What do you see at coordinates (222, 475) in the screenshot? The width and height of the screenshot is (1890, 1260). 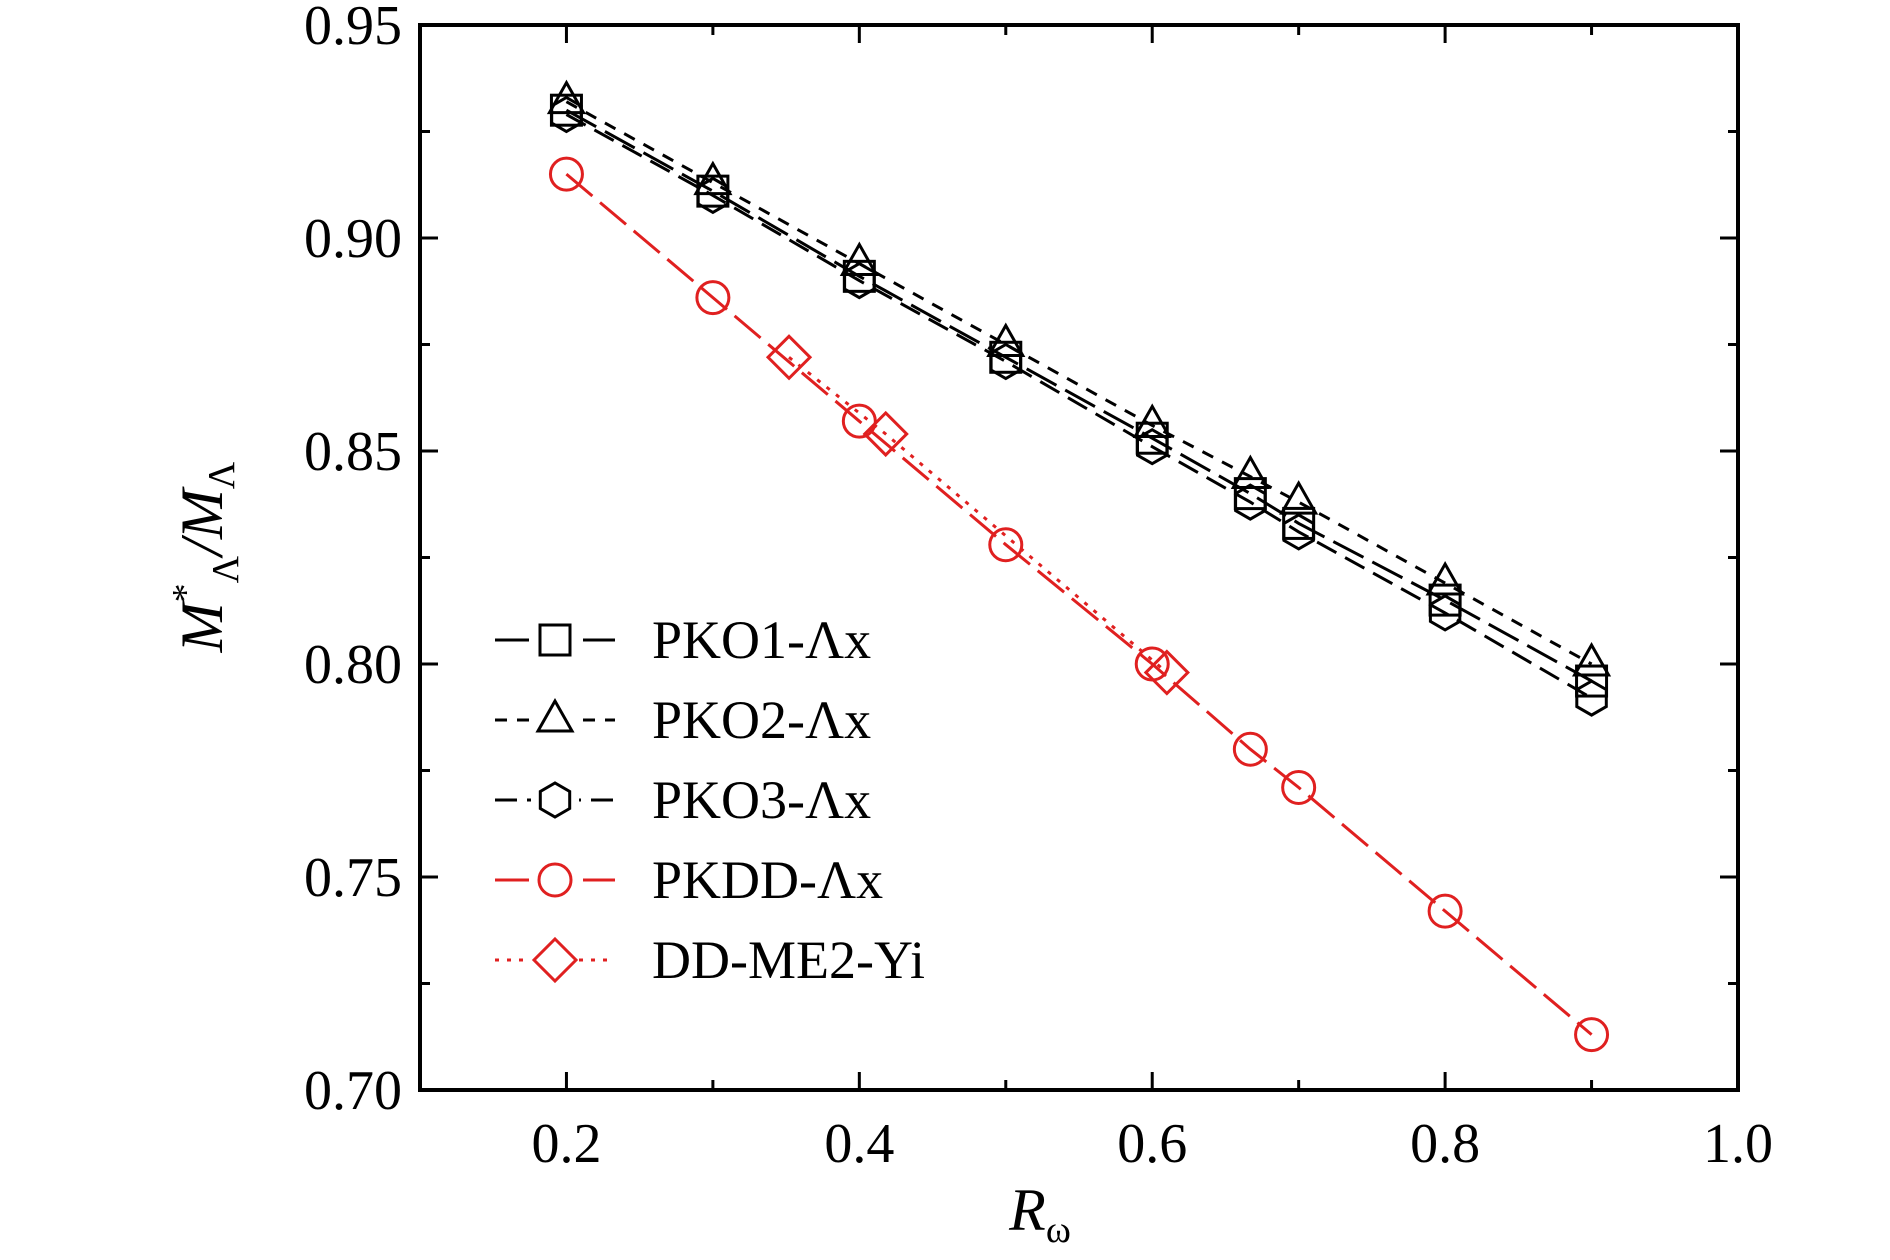 I see `y-axis-label-den-subscript: Λ` at bounding box center [222, 475].